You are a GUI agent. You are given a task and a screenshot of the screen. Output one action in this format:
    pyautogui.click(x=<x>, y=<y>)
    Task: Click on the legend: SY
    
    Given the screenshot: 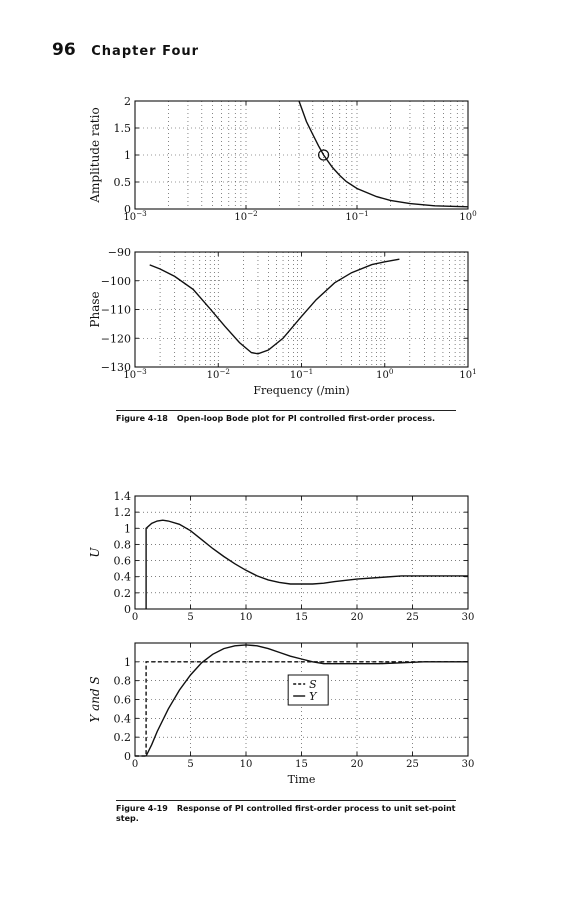 What is the action you would take?
    pyautogui.click(x=308, y=690)
    